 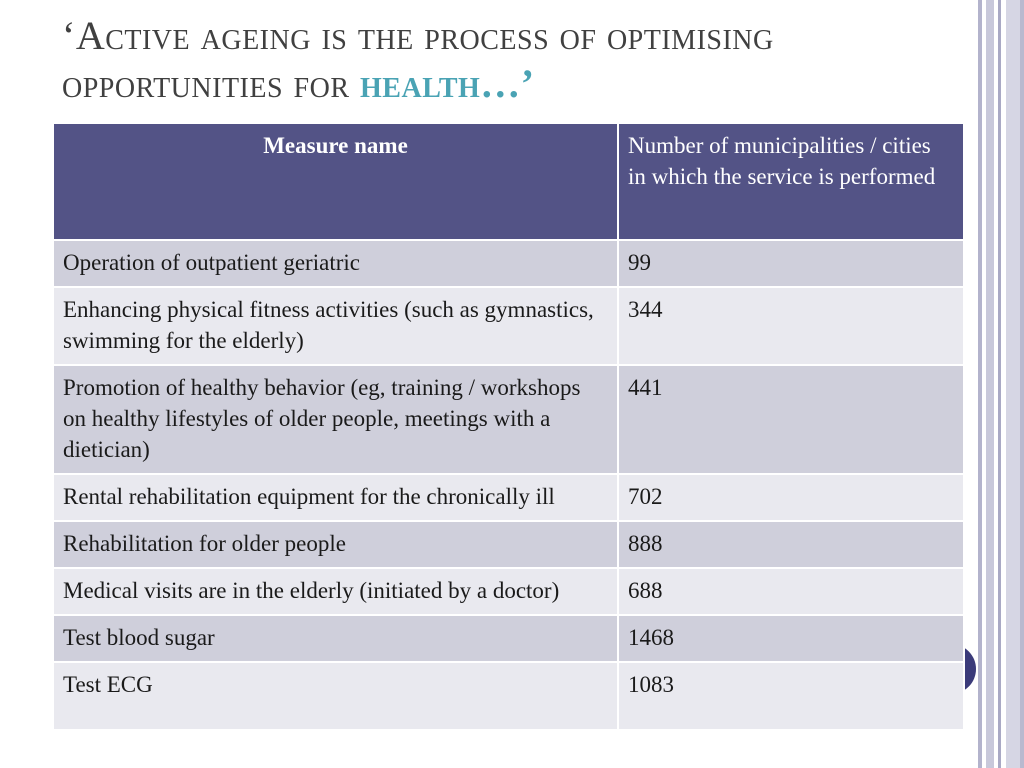 What do you see at coordinates (335, 638) in the screenshot?
I see `measure-cell: Test blood sugar` at bounding box center [335, 638].